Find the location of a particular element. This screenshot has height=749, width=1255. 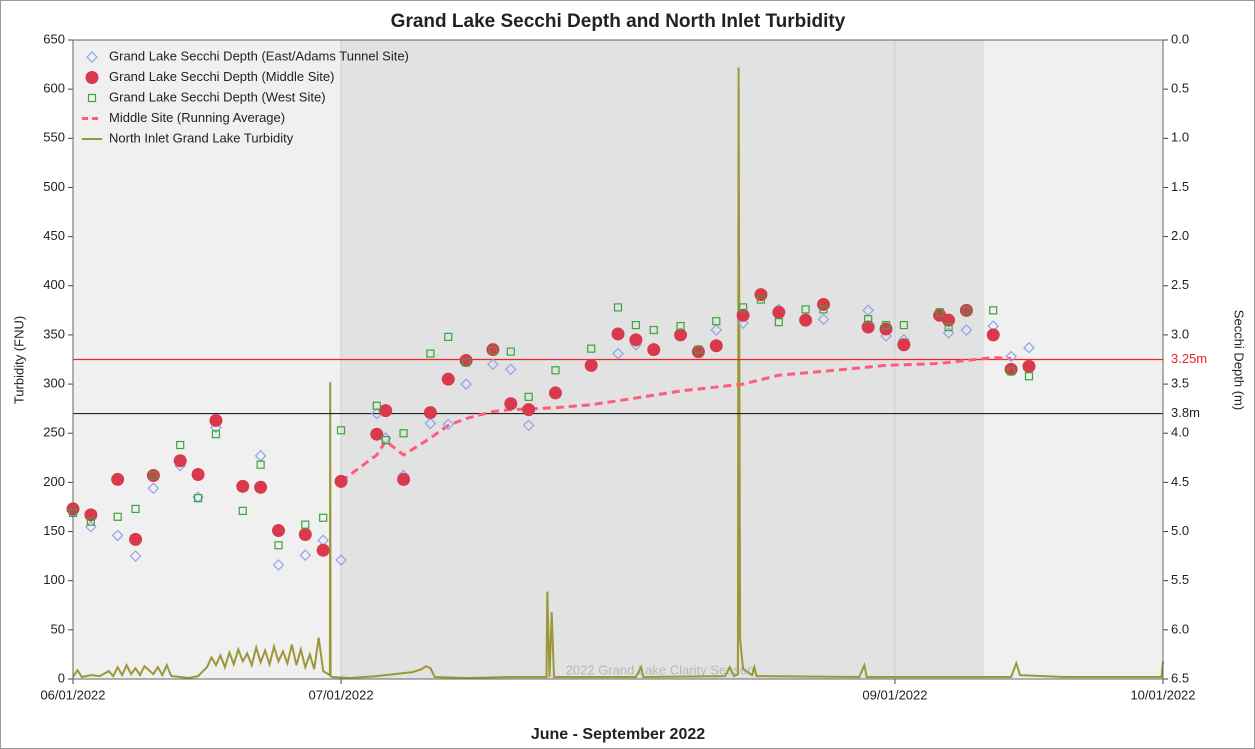

annotation: 2022 Grand Lake Clarity Season is located at coordinates (660, 669).